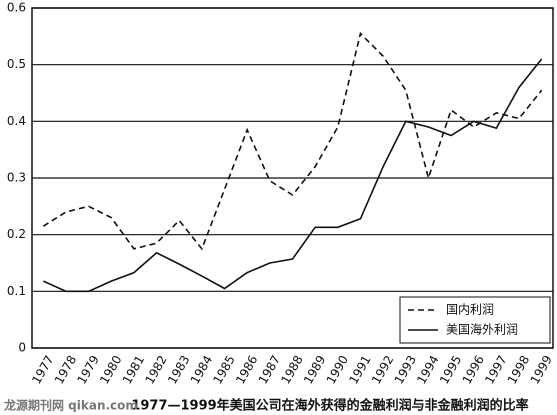 This screenshot has width=557, height=415. What do you see at coordinates (495, 369) in the screenshot?
I see `x-tick-label: 1997` at bounding box center [495, 369].